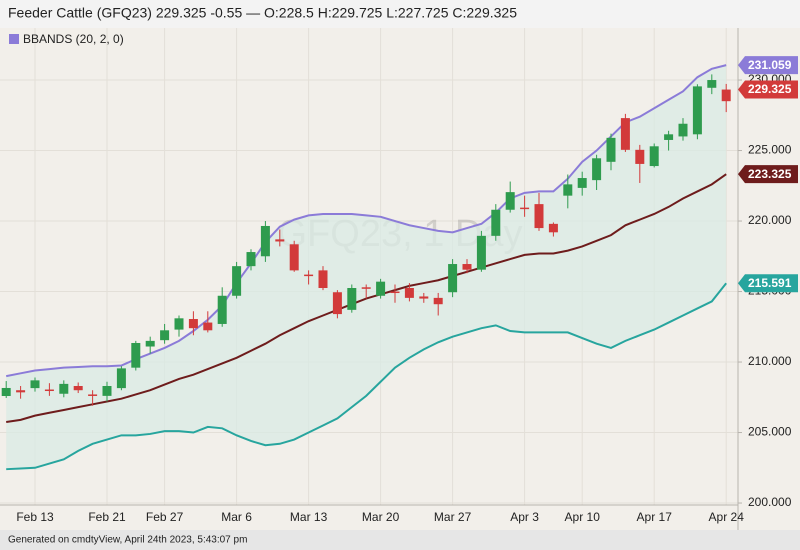 This screenshot has width=800, height=550. Describe the element at coordinates (770, 150) in the screenshot. I see `y-tick-label: 225.000` at that location.